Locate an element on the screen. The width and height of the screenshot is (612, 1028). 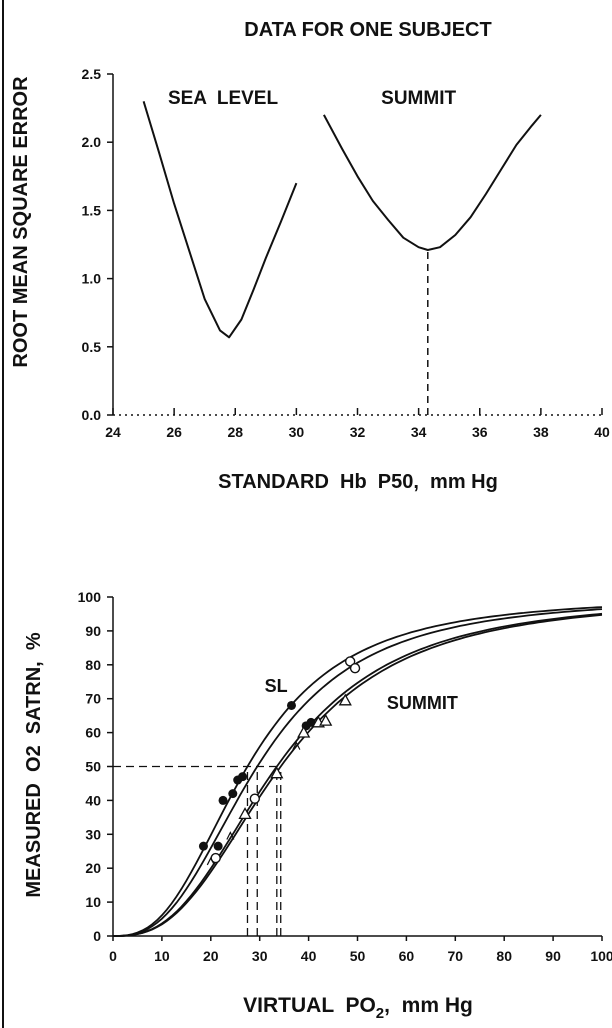
y-tick-label: 0.0 is located at coordinates (92, 415).